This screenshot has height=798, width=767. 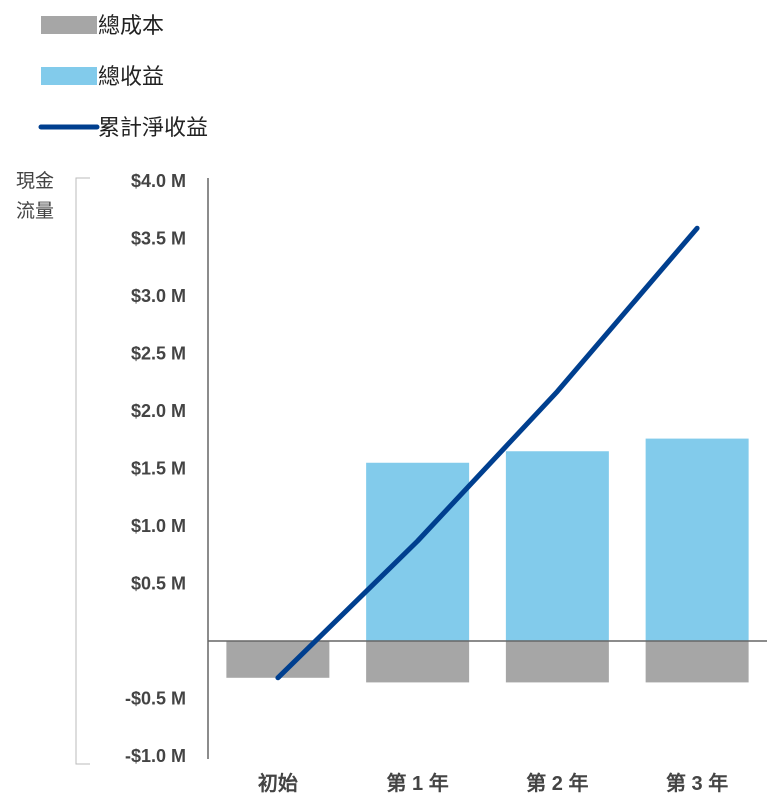 What do you see at coordinates (155, 699) in the screenshot?
I see `y-tick-label-8: -$0.5 M` at bounding box center [155, 699].